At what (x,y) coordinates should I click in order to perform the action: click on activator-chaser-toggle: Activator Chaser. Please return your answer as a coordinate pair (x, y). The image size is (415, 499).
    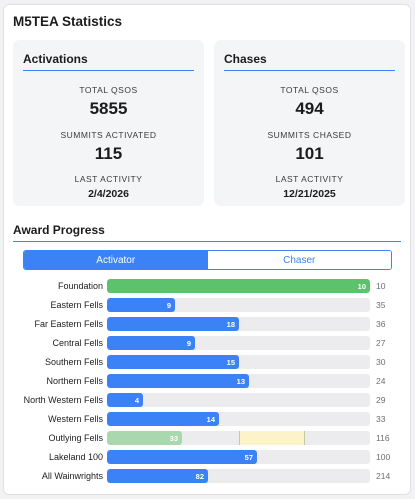
    Looking at the image, I should click on (207, 260).